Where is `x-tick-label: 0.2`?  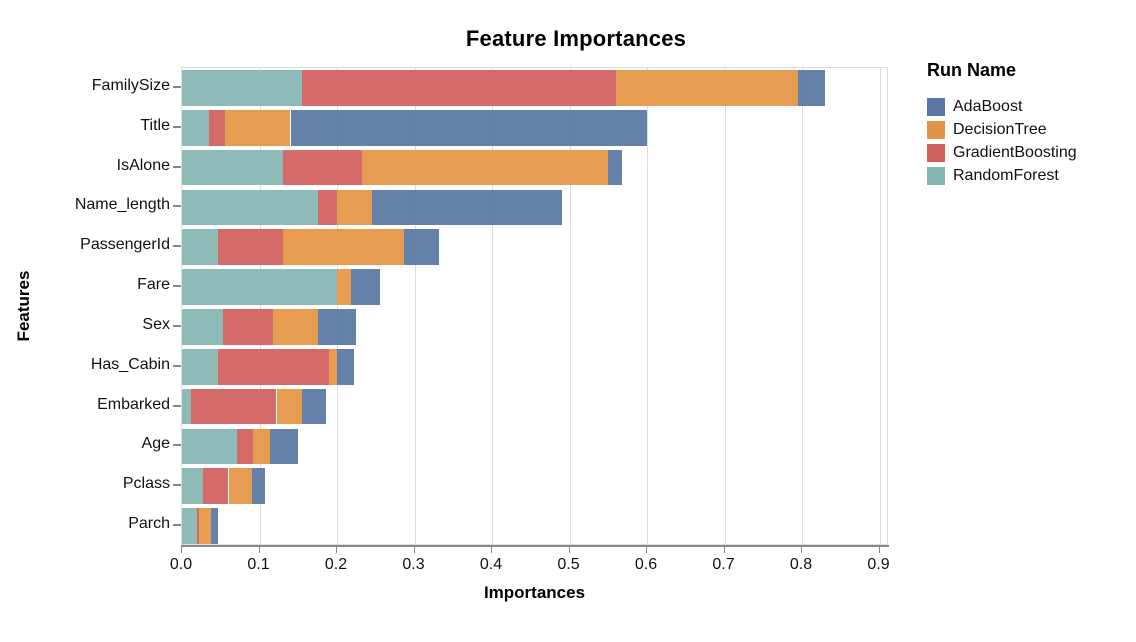 x-tick-label: 0.2 is located at coordinates (336, 564).